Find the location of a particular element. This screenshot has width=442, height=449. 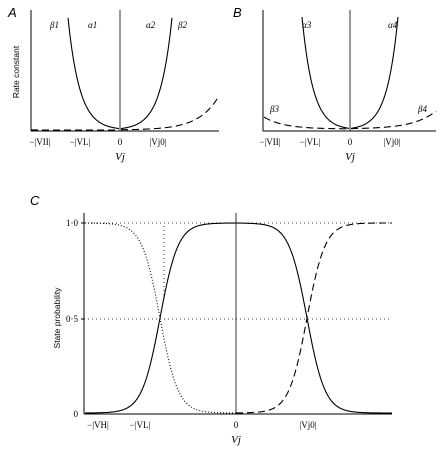

panel-a-tick-zero: 0 is located at coordinates (120, 142).